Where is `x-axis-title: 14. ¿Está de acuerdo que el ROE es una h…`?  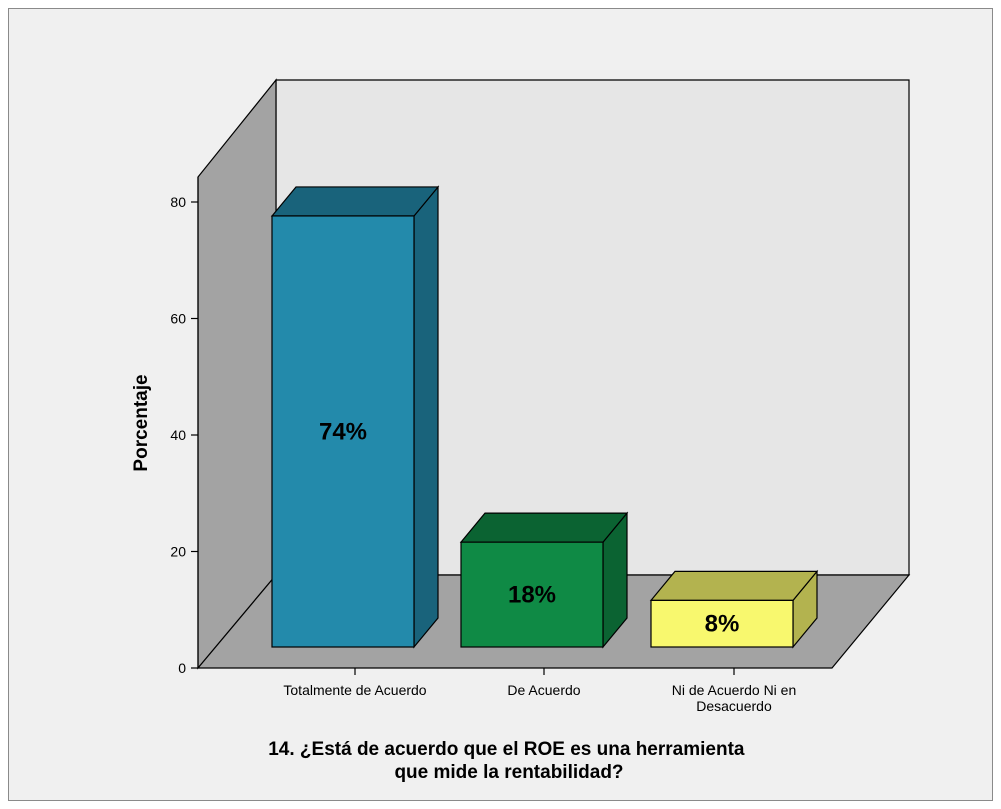
x-axis-title: 14. ¿Está de acuerdo que el ROE es una h… is located at coordinates (509, 761).